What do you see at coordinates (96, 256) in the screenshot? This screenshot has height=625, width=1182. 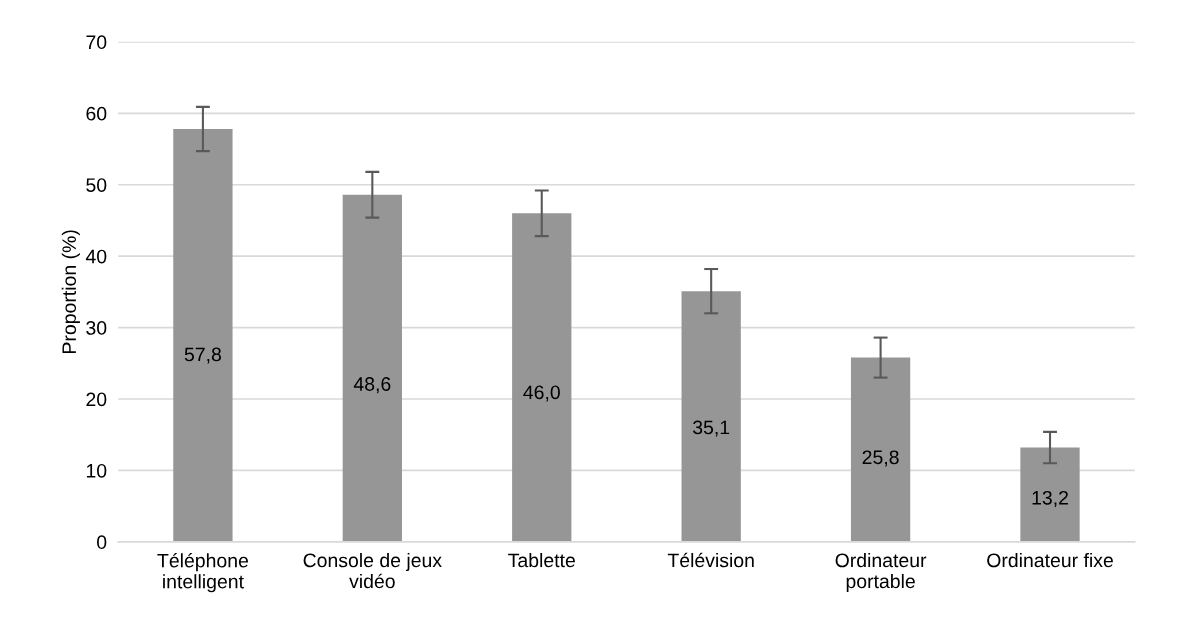 I see `y-tick-label: 40` at bounding box center [96, 256].